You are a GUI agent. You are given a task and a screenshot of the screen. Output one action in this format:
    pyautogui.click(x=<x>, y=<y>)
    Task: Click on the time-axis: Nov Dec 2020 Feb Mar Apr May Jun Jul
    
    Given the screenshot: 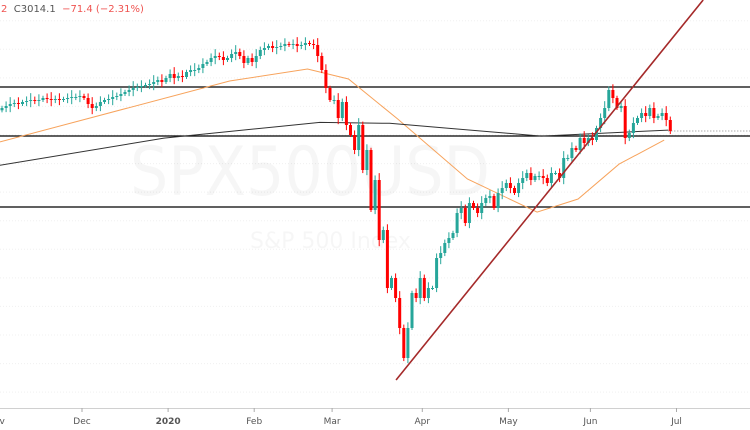 What is the action you would take?
    pyautogui.click(x=341, y=417)
    